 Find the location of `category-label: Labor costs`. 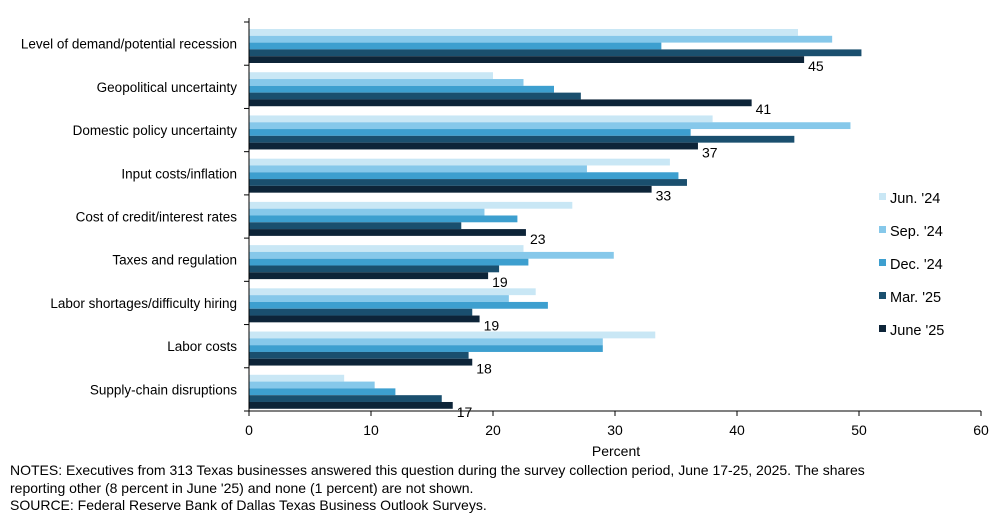

category-label: Labor costs is located at coordinates (202, 346).